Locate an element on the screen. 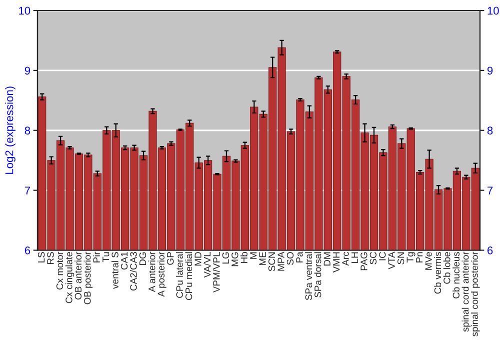 The image size is (500, 350). x-tick-label: VMH is located at coordinates (336, 262).